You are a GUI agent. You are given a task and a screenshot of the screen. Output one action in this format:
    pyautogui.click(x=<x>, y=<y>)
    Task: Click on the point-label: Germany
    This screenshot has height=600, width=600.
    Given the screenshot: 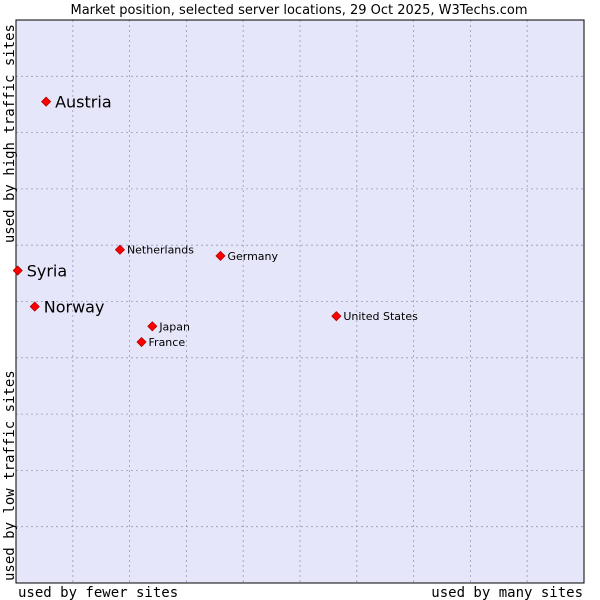 What is the action you would take?
    pyautogui.click(x=252, y=256)
    